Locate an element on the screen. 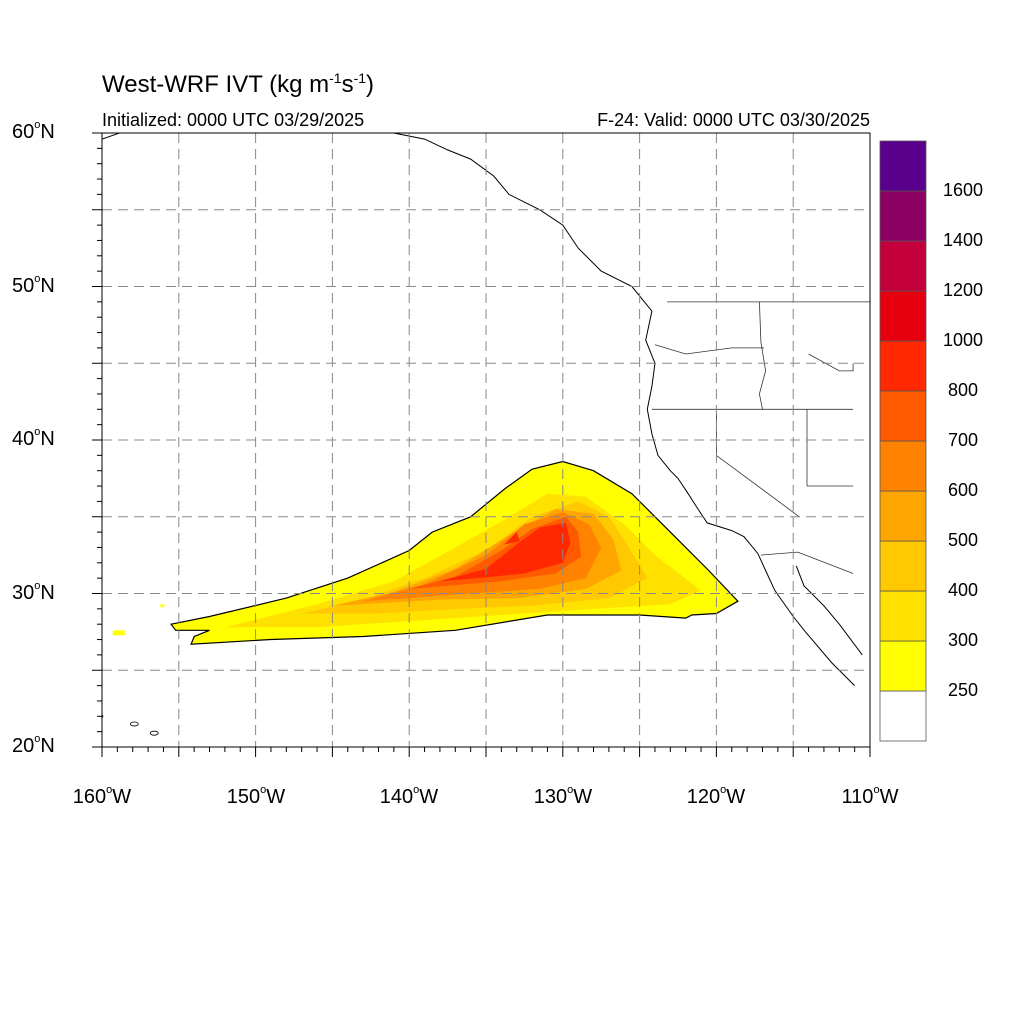  colorbar is located at coordinates (903, 441).